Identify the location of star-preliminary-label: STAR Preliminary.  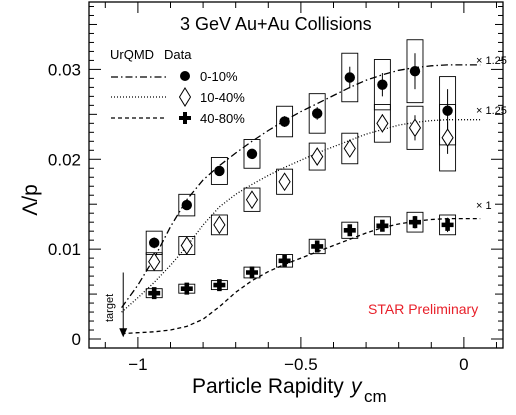
(423, 309).